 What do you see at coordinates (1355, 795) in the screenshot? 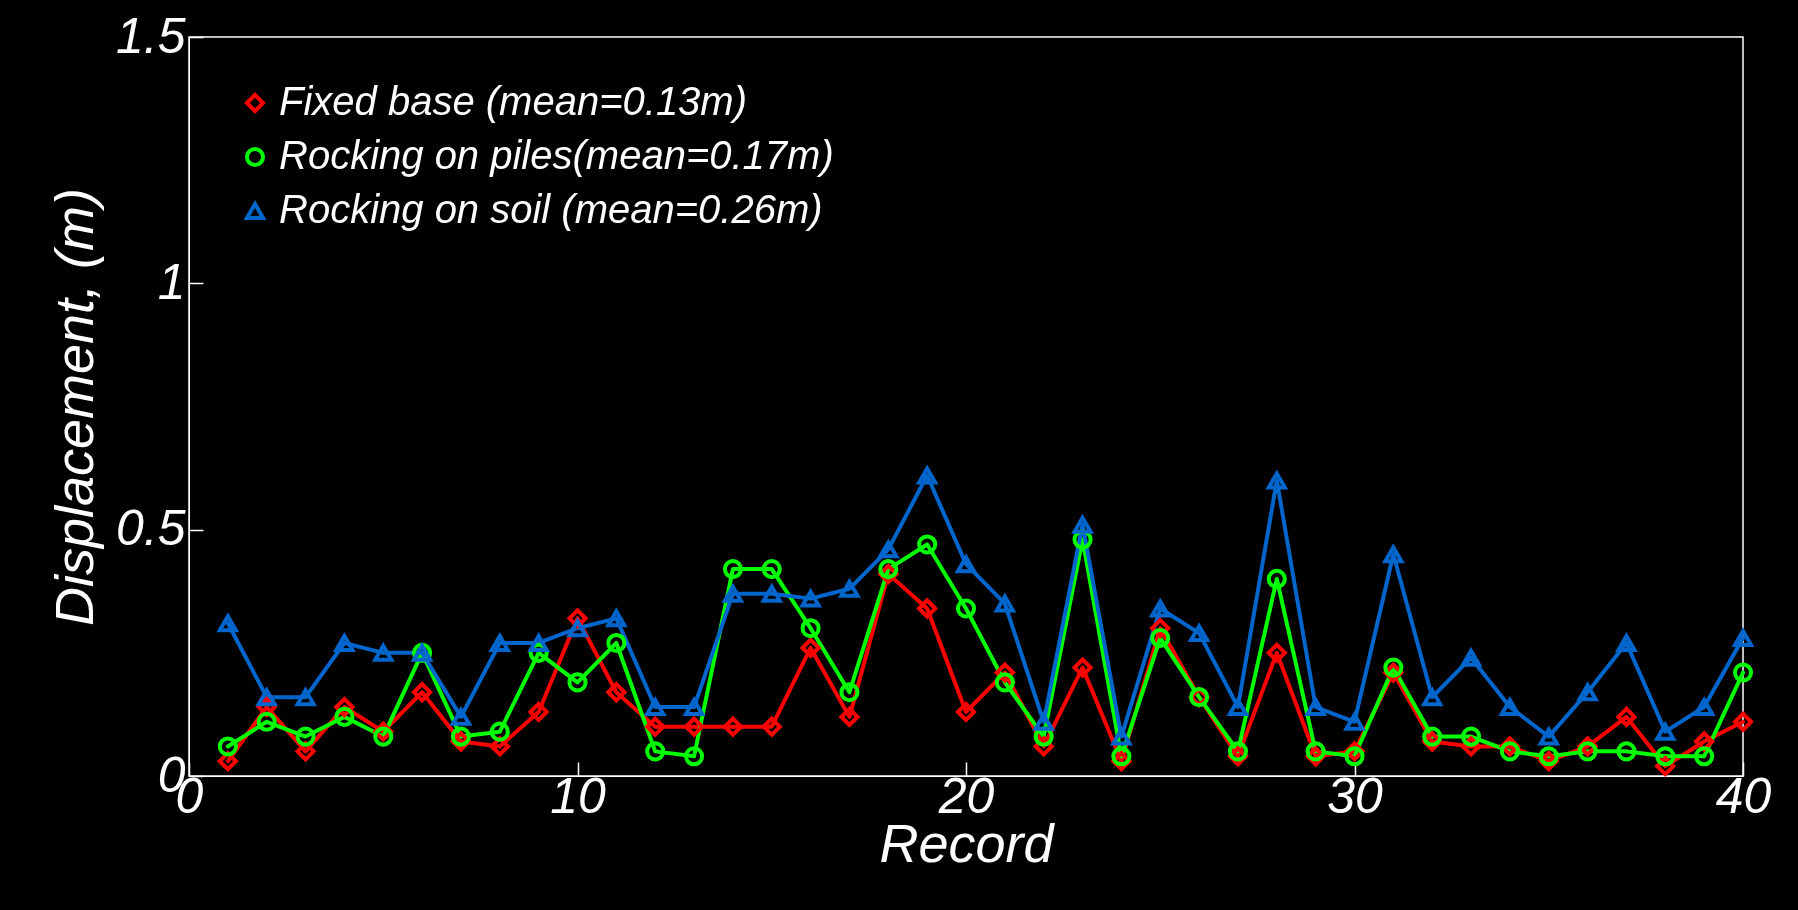
I see `x-tick-label: 30` at bounding box center [1355, 795].